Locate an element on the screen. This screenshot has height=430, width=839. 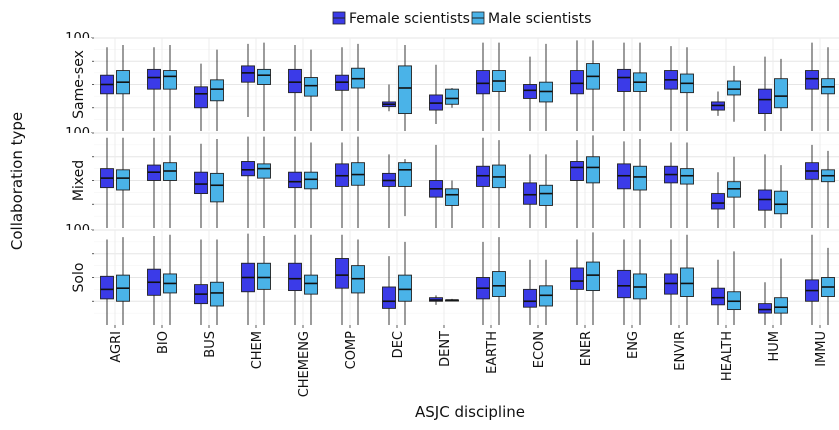
box-male-econ is located at coordinates (546, 191).